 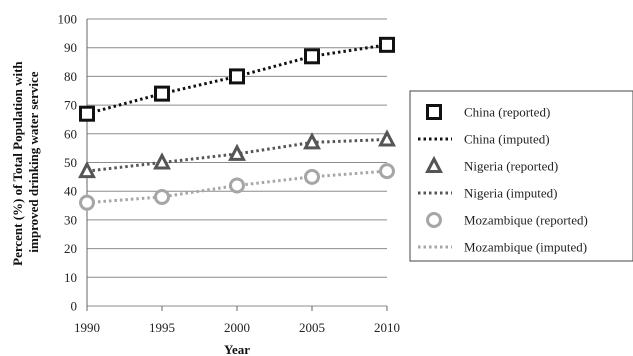 I want to click on china-point-2005, so click(x=312, y=56).